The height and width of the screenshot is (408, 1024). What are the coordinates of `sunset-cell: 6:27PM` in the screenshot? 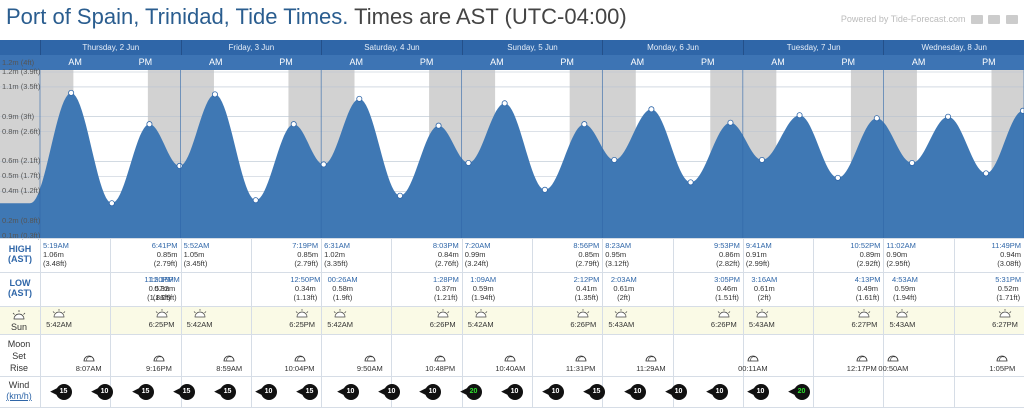 It's located at (1005, 319).